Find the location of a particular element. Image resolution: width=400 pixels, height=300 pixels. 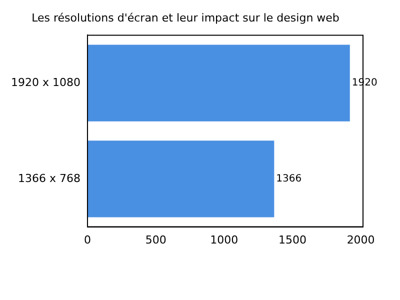

x-tick-label: 1000 is located at coordinates (224, 239).